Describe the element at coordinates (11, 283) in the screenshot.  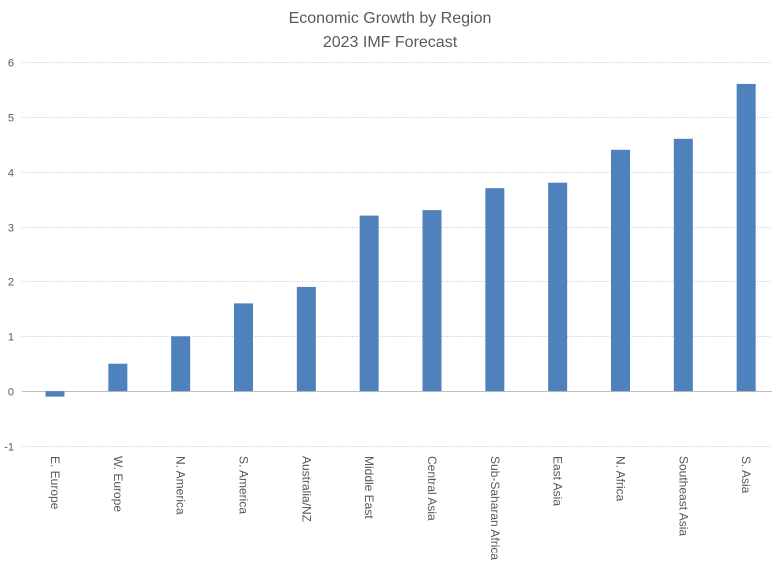
I see `y-tick-label: 2` at that location.